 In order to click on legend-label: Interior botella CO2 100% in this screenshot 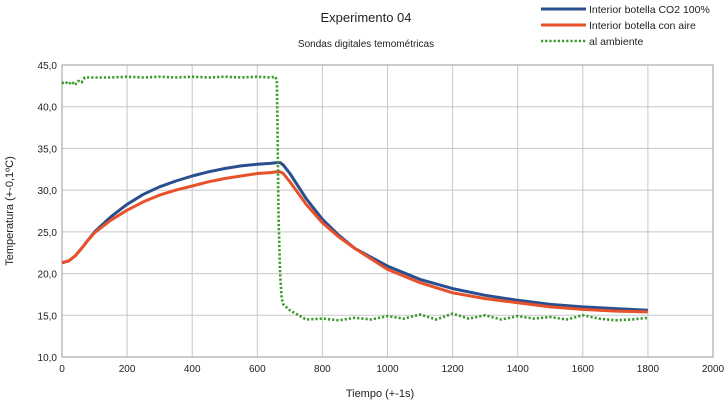, I will do `click(649, 10)`.